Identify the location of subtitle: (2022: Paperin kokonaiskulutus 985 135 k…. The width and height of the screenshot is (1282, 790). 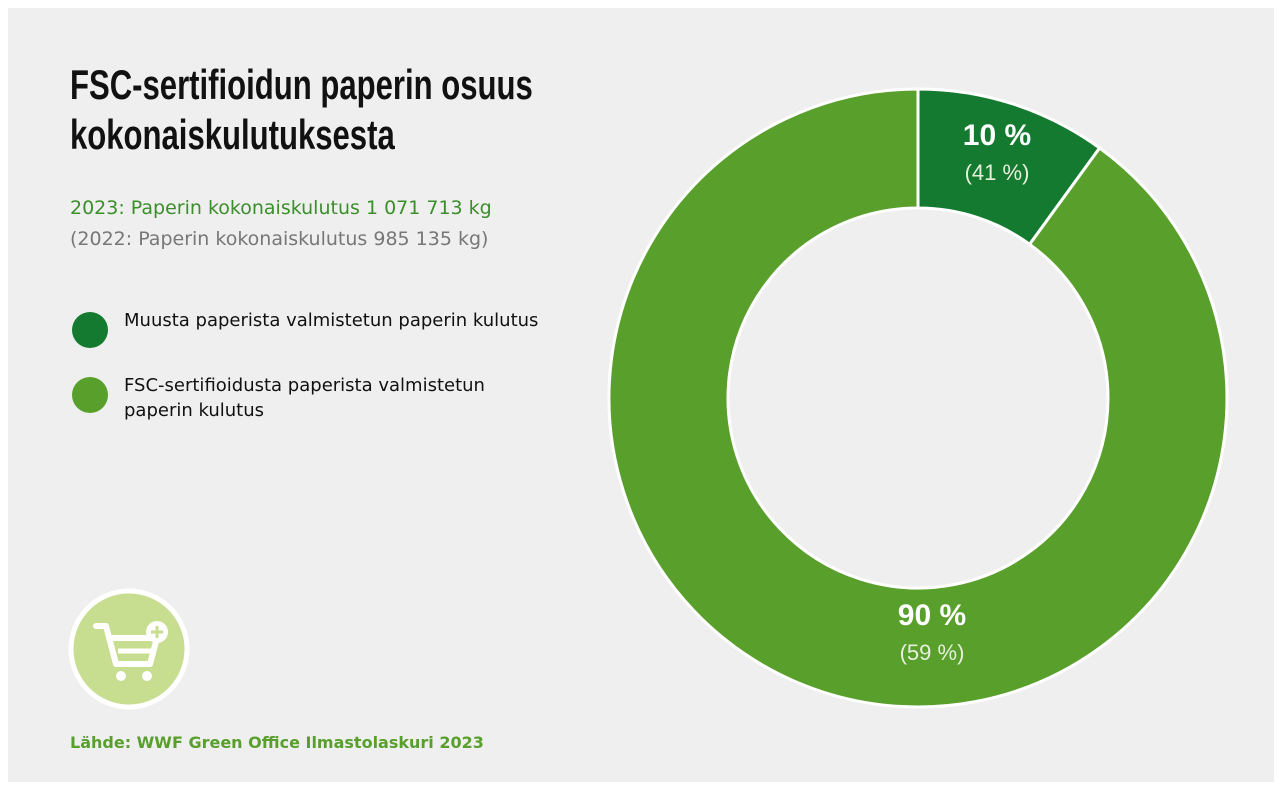
(279, 239).